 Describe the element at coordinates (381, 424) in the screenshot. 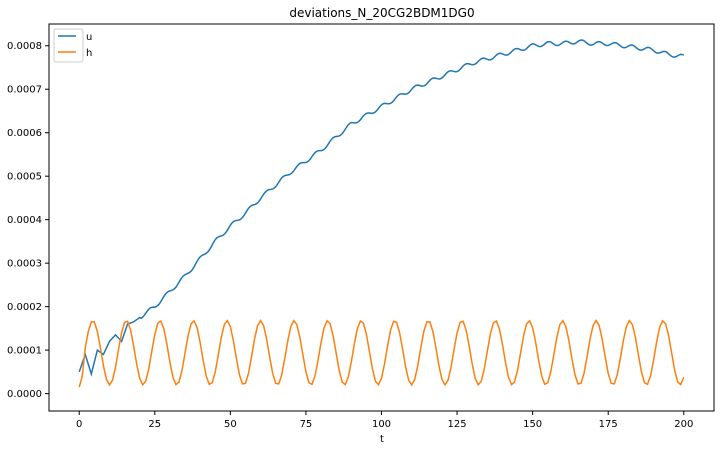

I see `x-tick-label: 100` at that location.